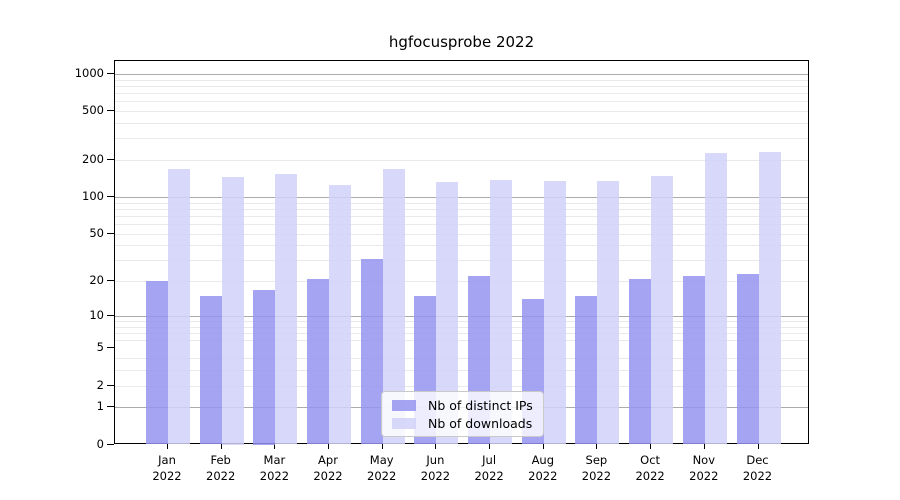 Image resolution: width=900 pixels, height=500 pixels. Describe the element at coordinates (93, 110) in the screenshot. I see `y-tick-label: 500` at that location.